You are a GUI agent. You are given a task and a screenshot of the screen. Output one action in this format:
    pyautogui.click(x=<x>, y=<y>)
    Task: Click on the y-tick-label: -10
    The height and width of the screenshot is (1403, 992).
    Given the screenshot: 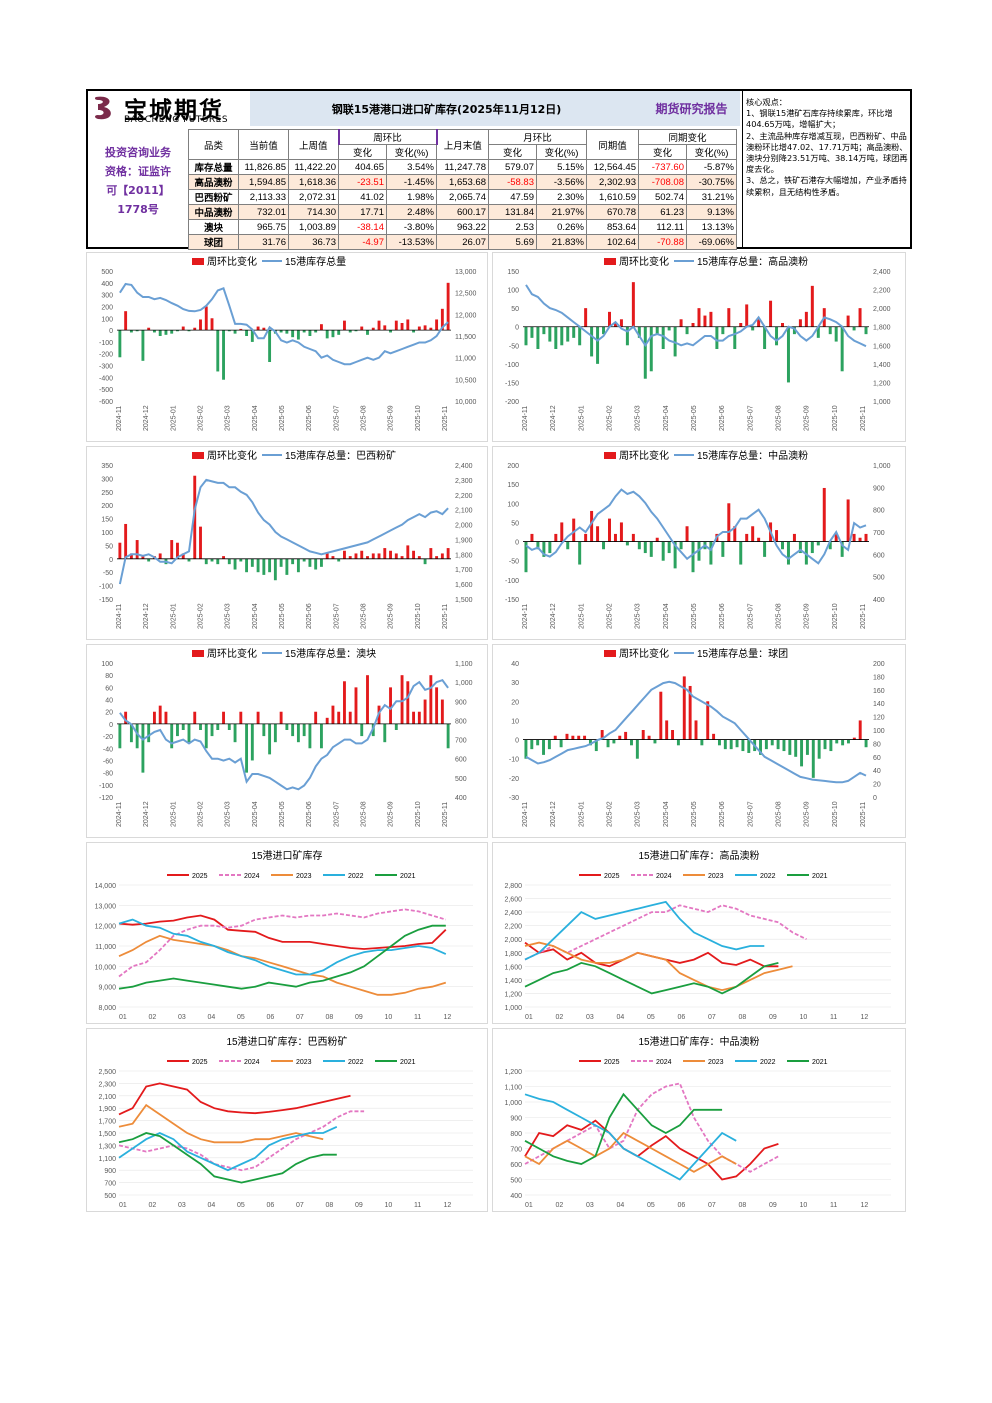 What is the action you would take?
    pyautogui.click(x=514, y=760)
    